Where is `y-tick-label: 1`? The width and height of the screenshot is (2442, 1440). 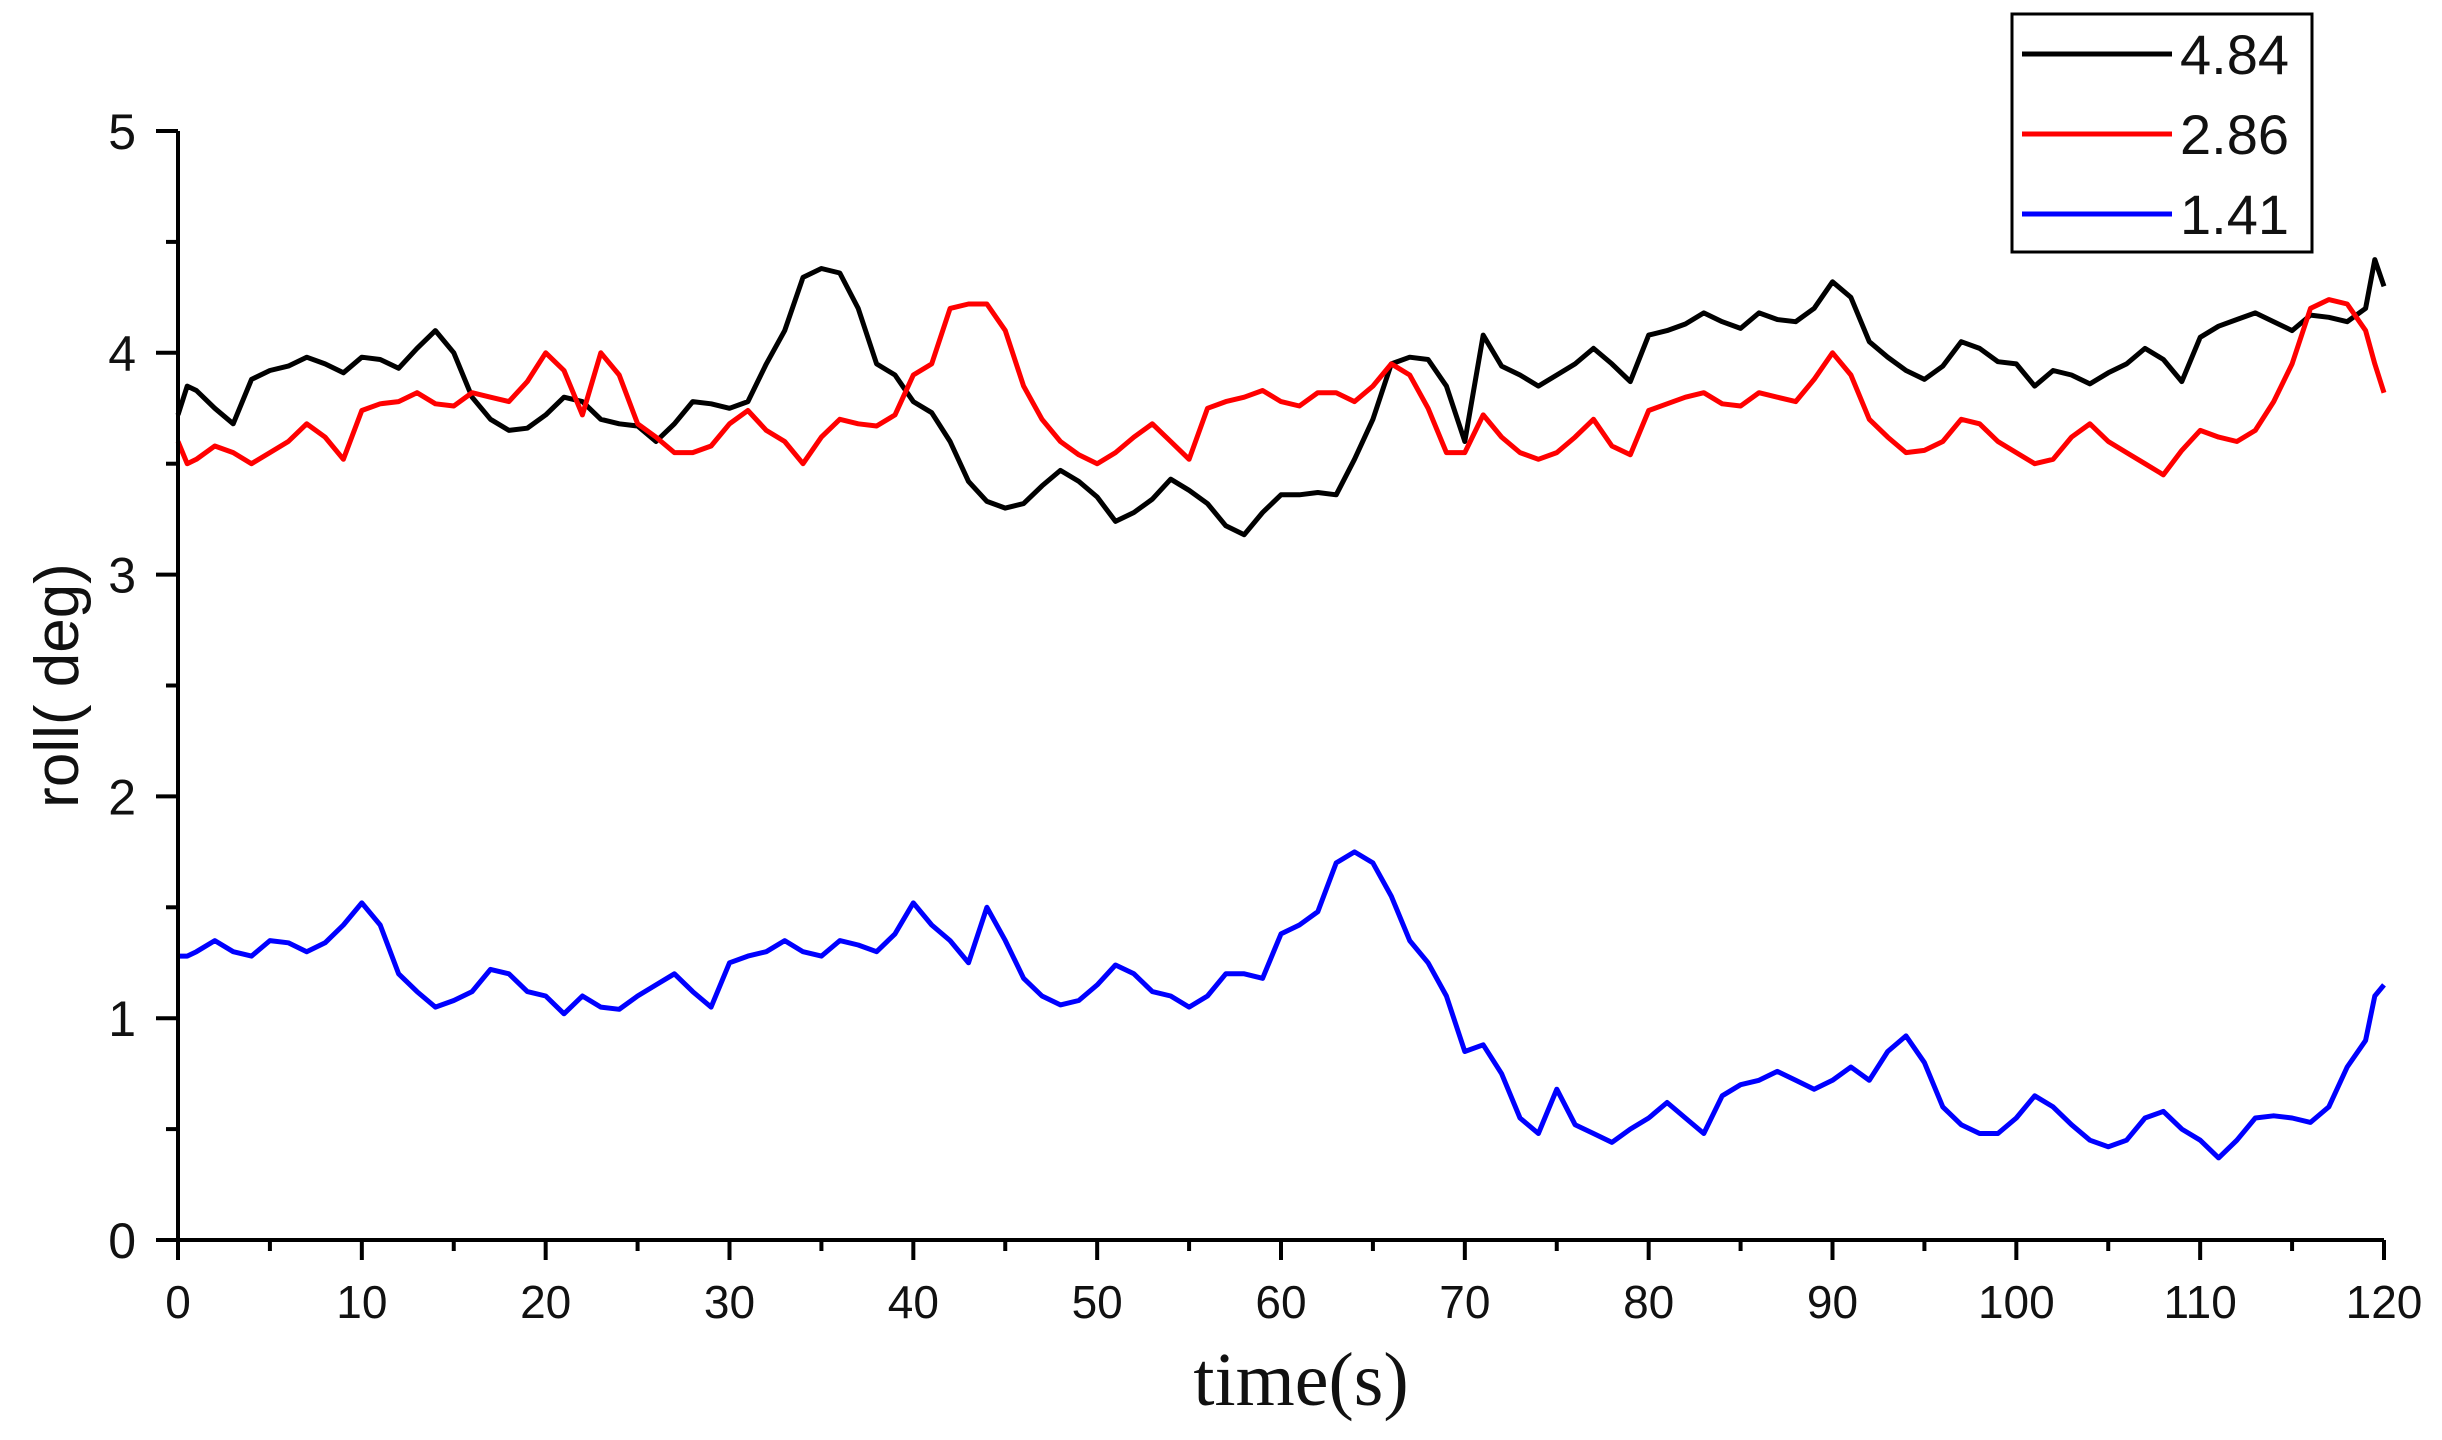 y-tick-label: 1 is located at coordinates (122, 1019).